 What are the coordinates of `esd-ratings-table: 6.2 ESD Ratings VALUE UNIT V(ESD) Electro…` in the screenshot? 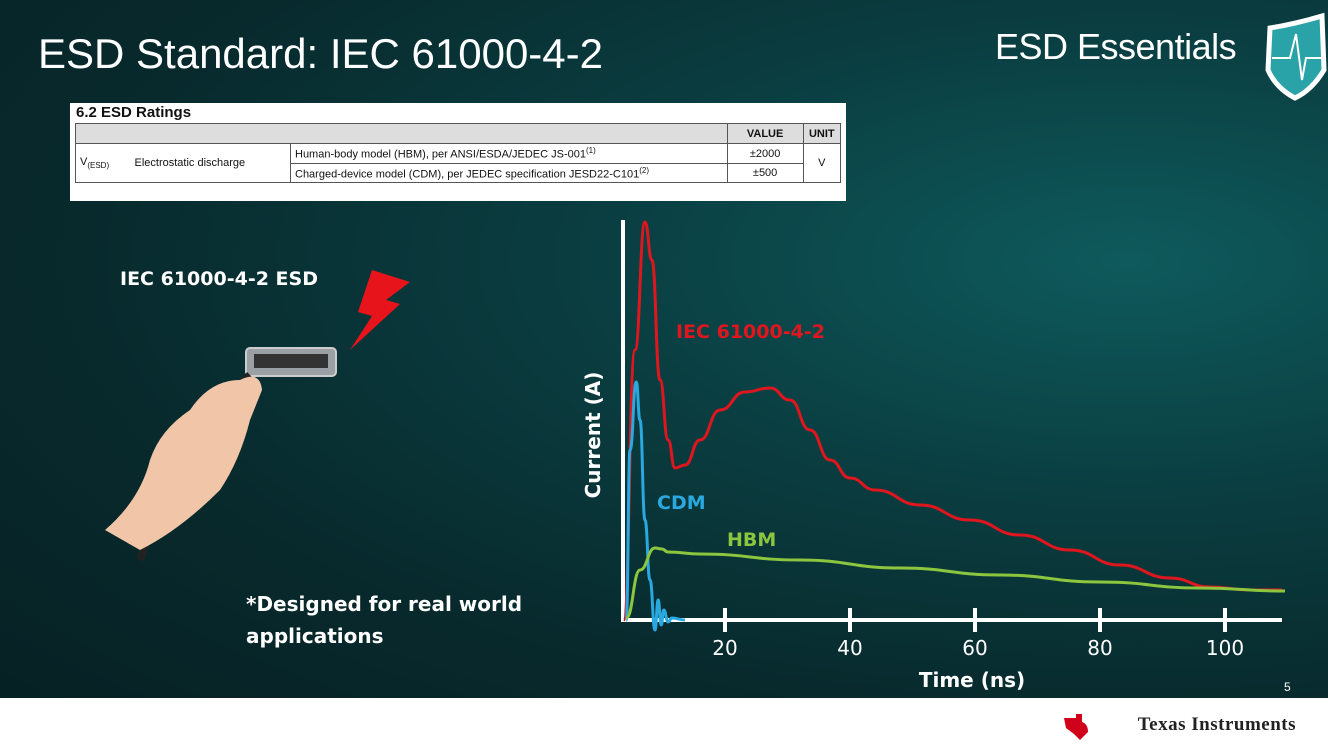 It's located at (458, 152).